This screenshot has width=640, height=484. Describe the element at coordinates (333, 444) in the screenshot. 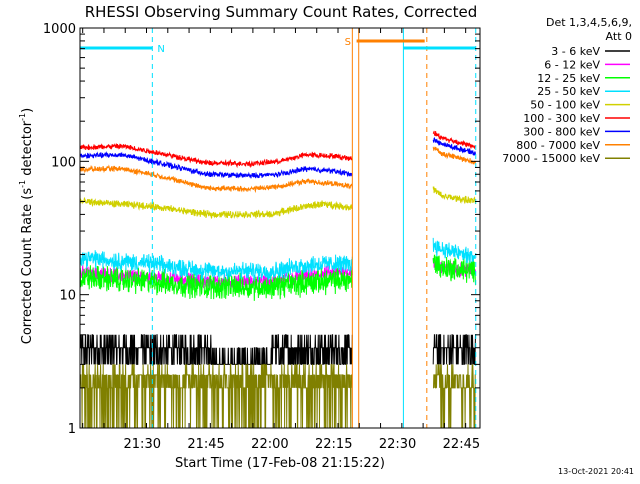

I see `x-tick-label: 22:15` at that location.